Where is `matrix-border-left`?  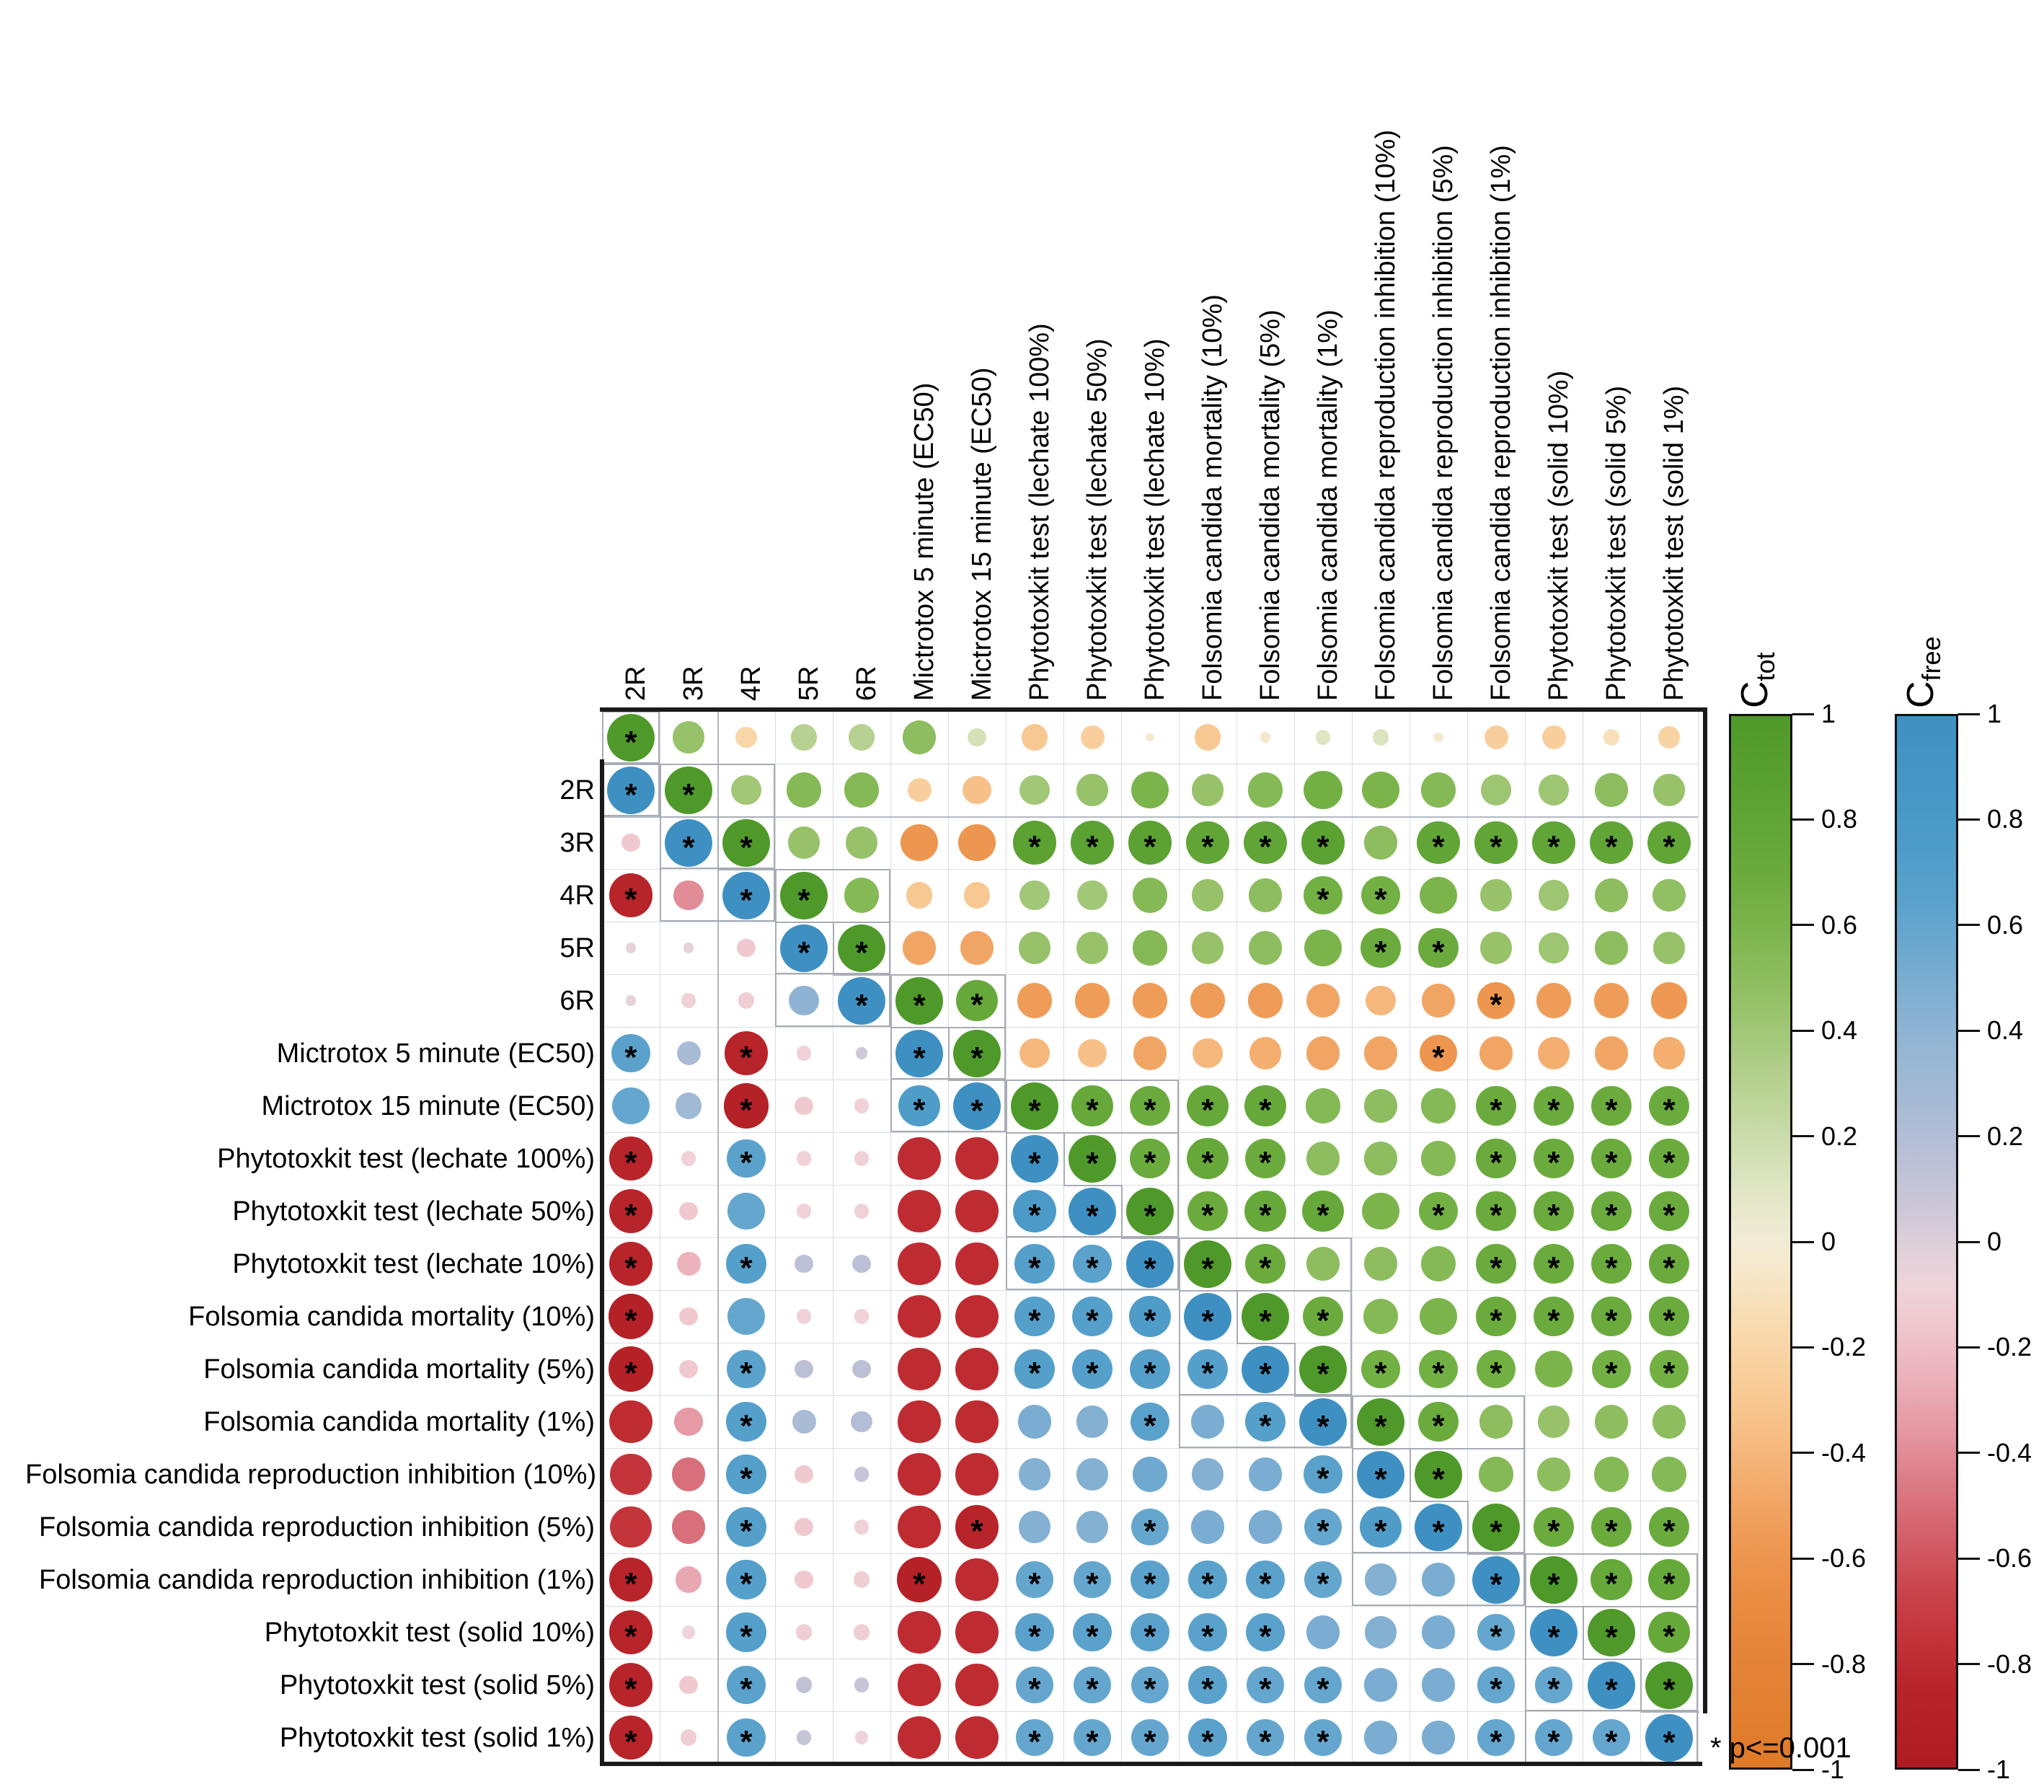
matrix-border-left is located at coordinates (602, 1262).